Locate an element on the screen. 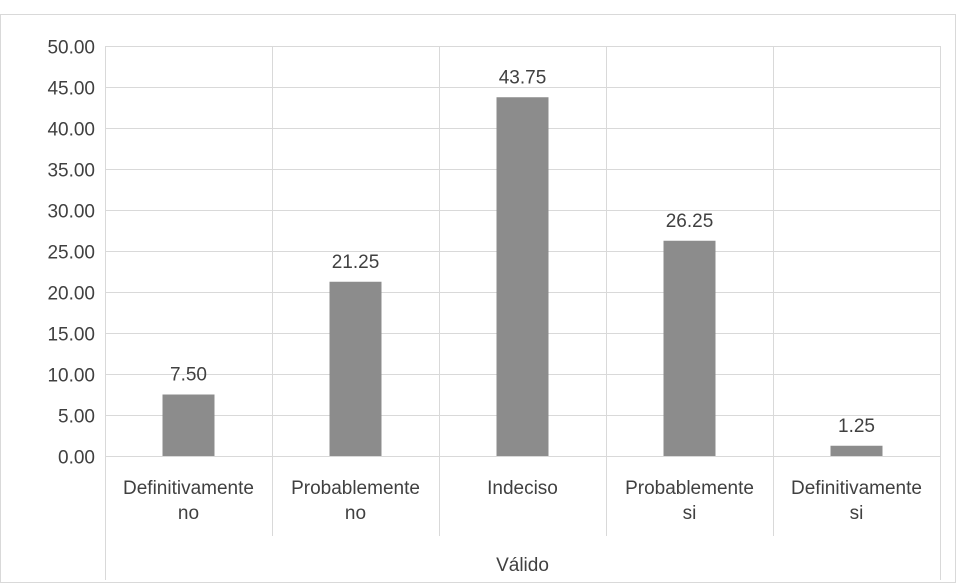  y-tick-label: 40.00 is located at coordinates (71, 130).